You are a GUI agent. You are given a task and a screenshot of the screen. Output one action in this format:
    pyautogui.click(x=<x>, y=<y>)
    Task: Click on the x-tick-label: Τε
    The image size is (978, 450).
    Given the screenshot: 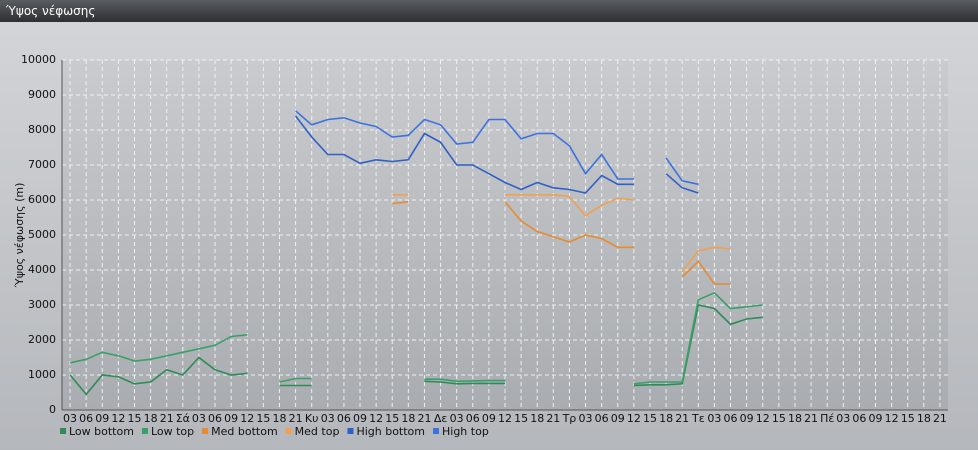 What is the action you would take?
    pyautogui.click(x=698, y=418)
    